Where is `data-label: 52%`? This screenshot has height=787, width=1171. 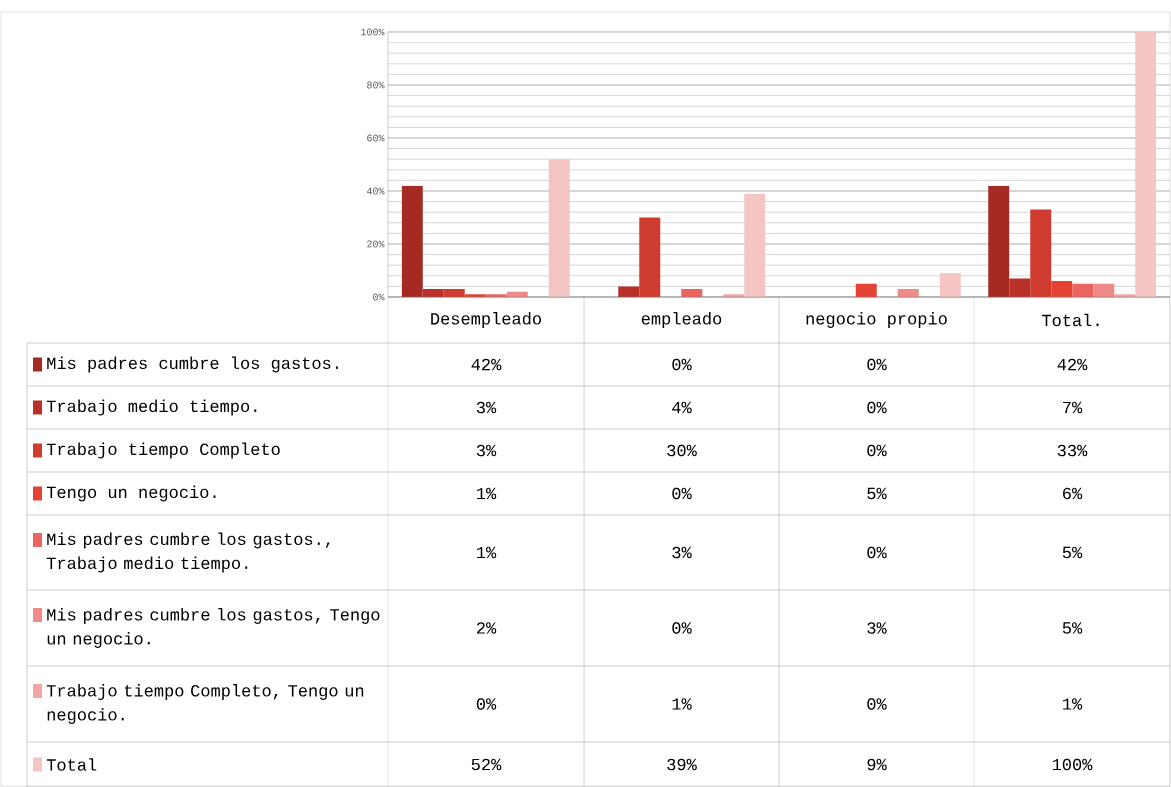 data-label: 52% is located at coordinates (486, 764).